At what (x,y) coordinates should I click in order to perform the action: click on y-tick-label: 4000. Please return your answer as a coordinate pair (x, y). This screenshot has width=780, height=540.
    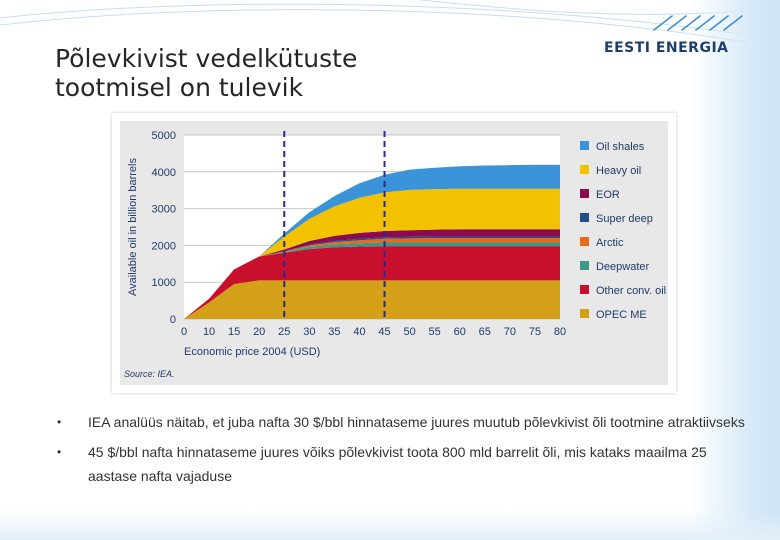
    Looking at the image, I should click on (164, 173).